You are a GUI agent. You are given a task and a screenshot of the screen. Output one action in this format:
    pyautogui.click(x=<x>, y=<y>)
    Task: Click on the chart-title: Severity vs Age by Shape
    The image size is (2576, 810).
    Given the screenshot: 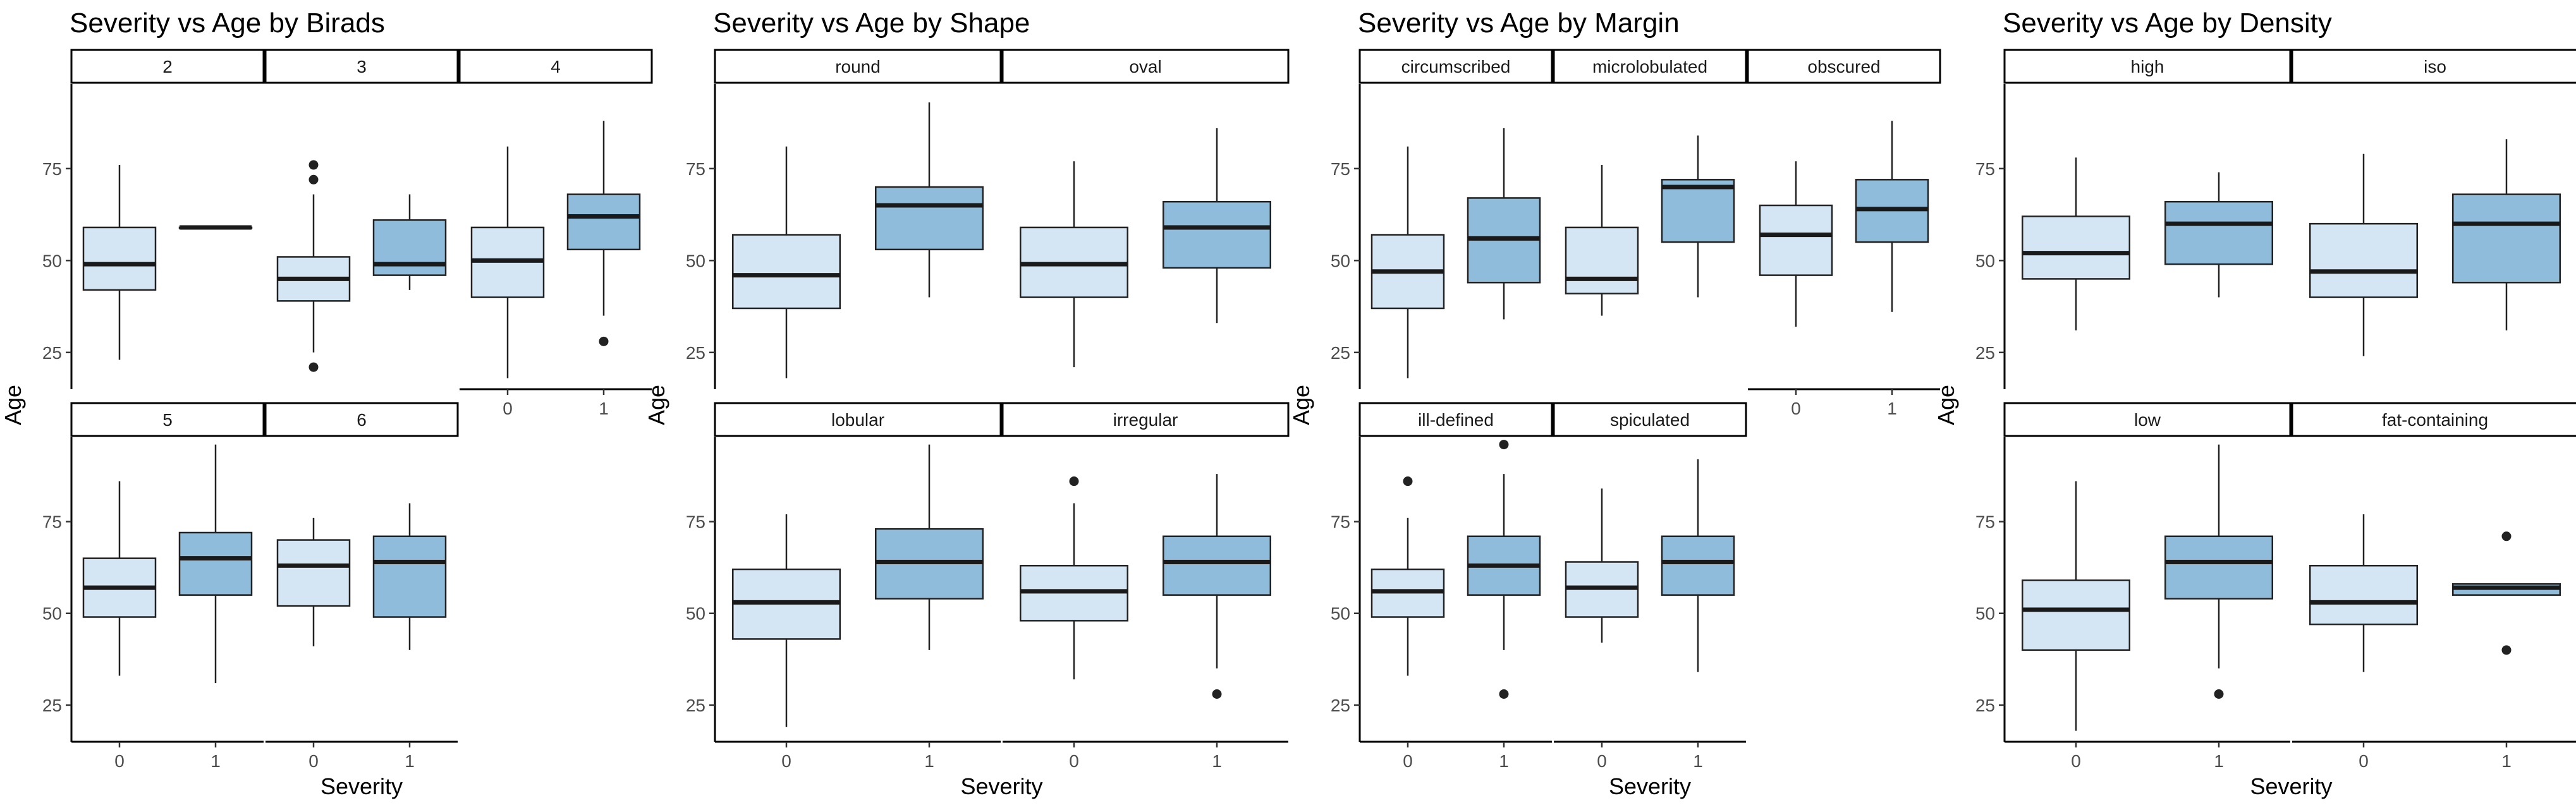 What is the action you would take?
    pyautogui.click(x=871, y=23)
    